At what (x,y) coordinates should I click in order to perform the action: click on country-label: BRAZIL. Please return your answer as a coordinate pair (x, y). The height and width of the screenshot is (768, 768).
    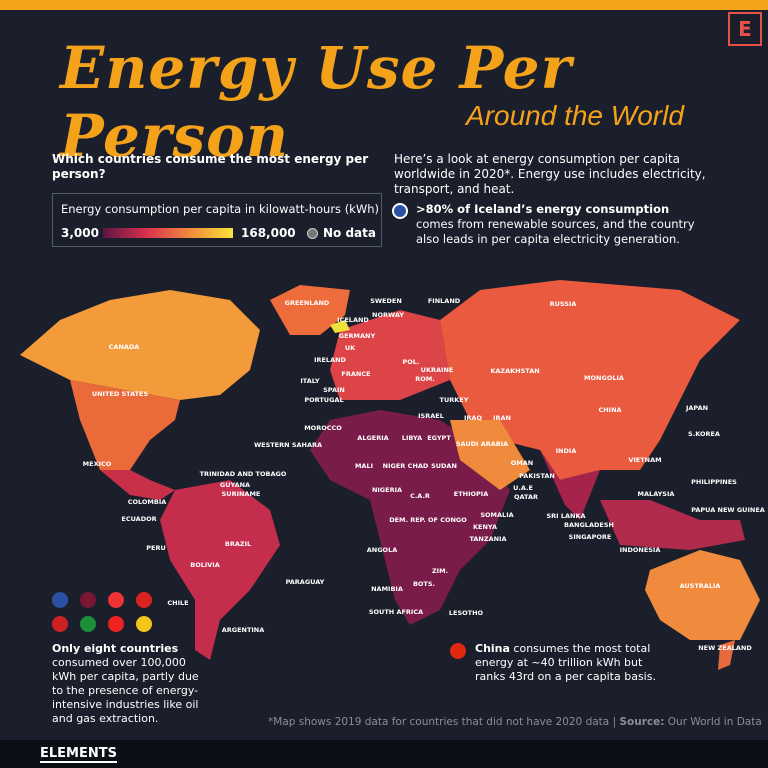
    Looking at the image, I should click on (238, 544).